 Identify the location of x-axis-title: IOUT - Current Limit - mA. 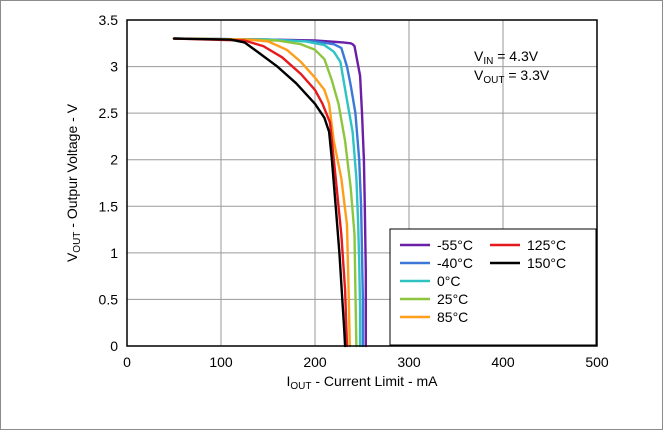
(362, 382).